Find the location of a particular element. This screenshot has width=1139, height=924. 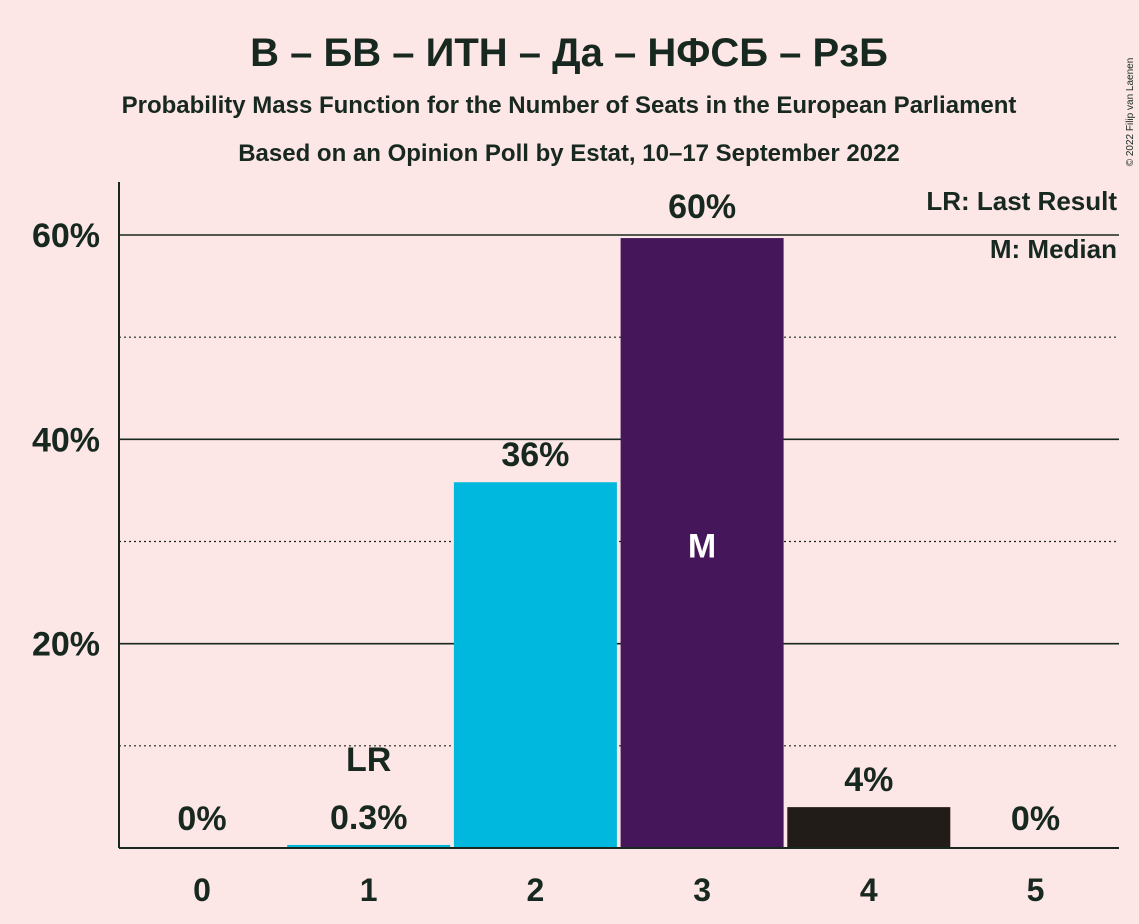

y-tick-label: 60% is located at coordinates (66, 236).